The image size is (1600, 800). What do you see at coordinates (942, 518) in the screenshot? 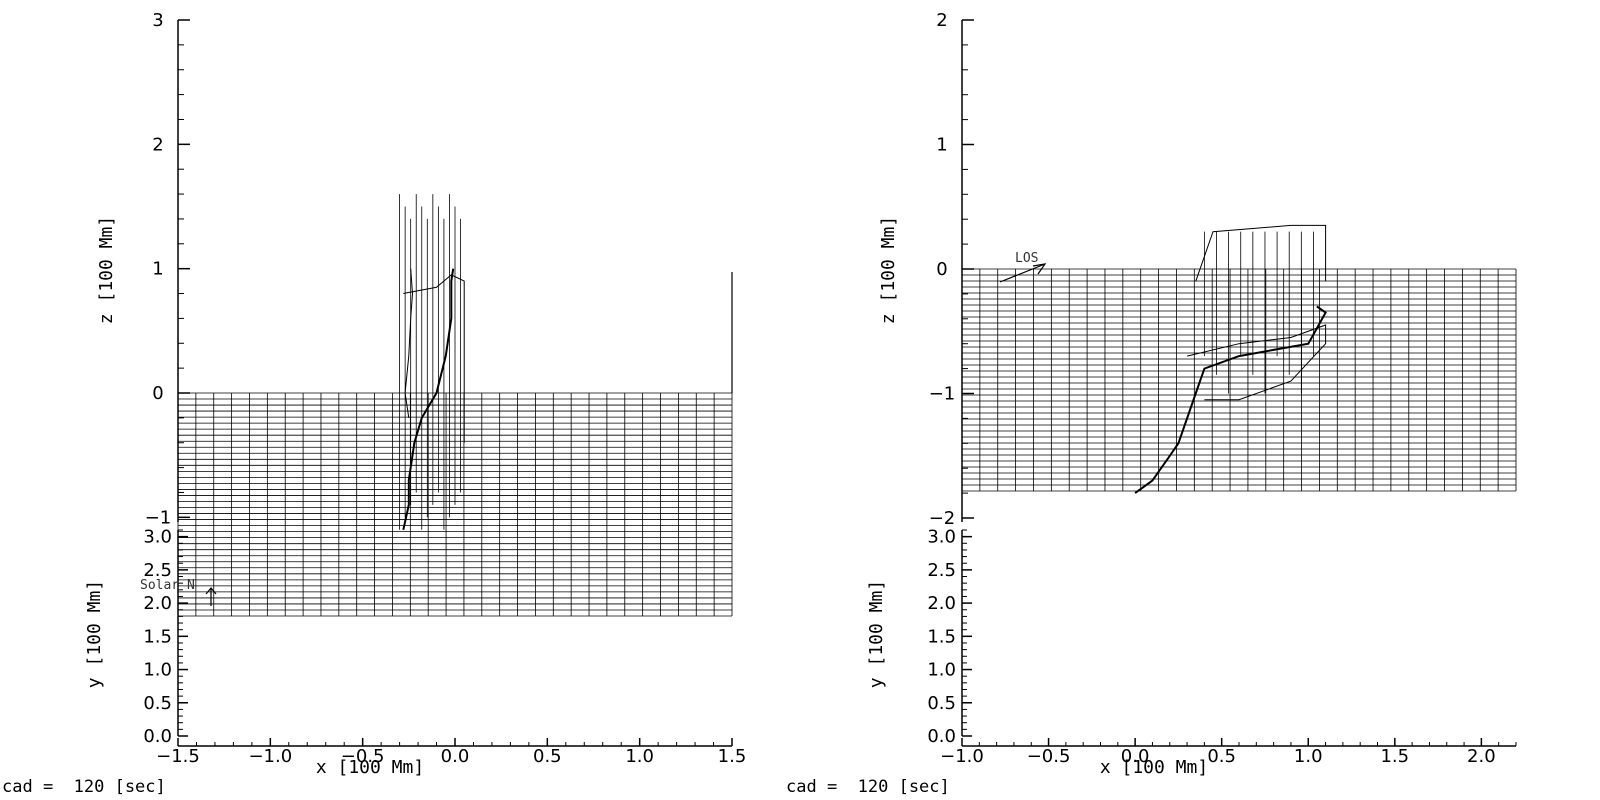
I see `z-tick-label: −2` at bounding box center [942, 518].